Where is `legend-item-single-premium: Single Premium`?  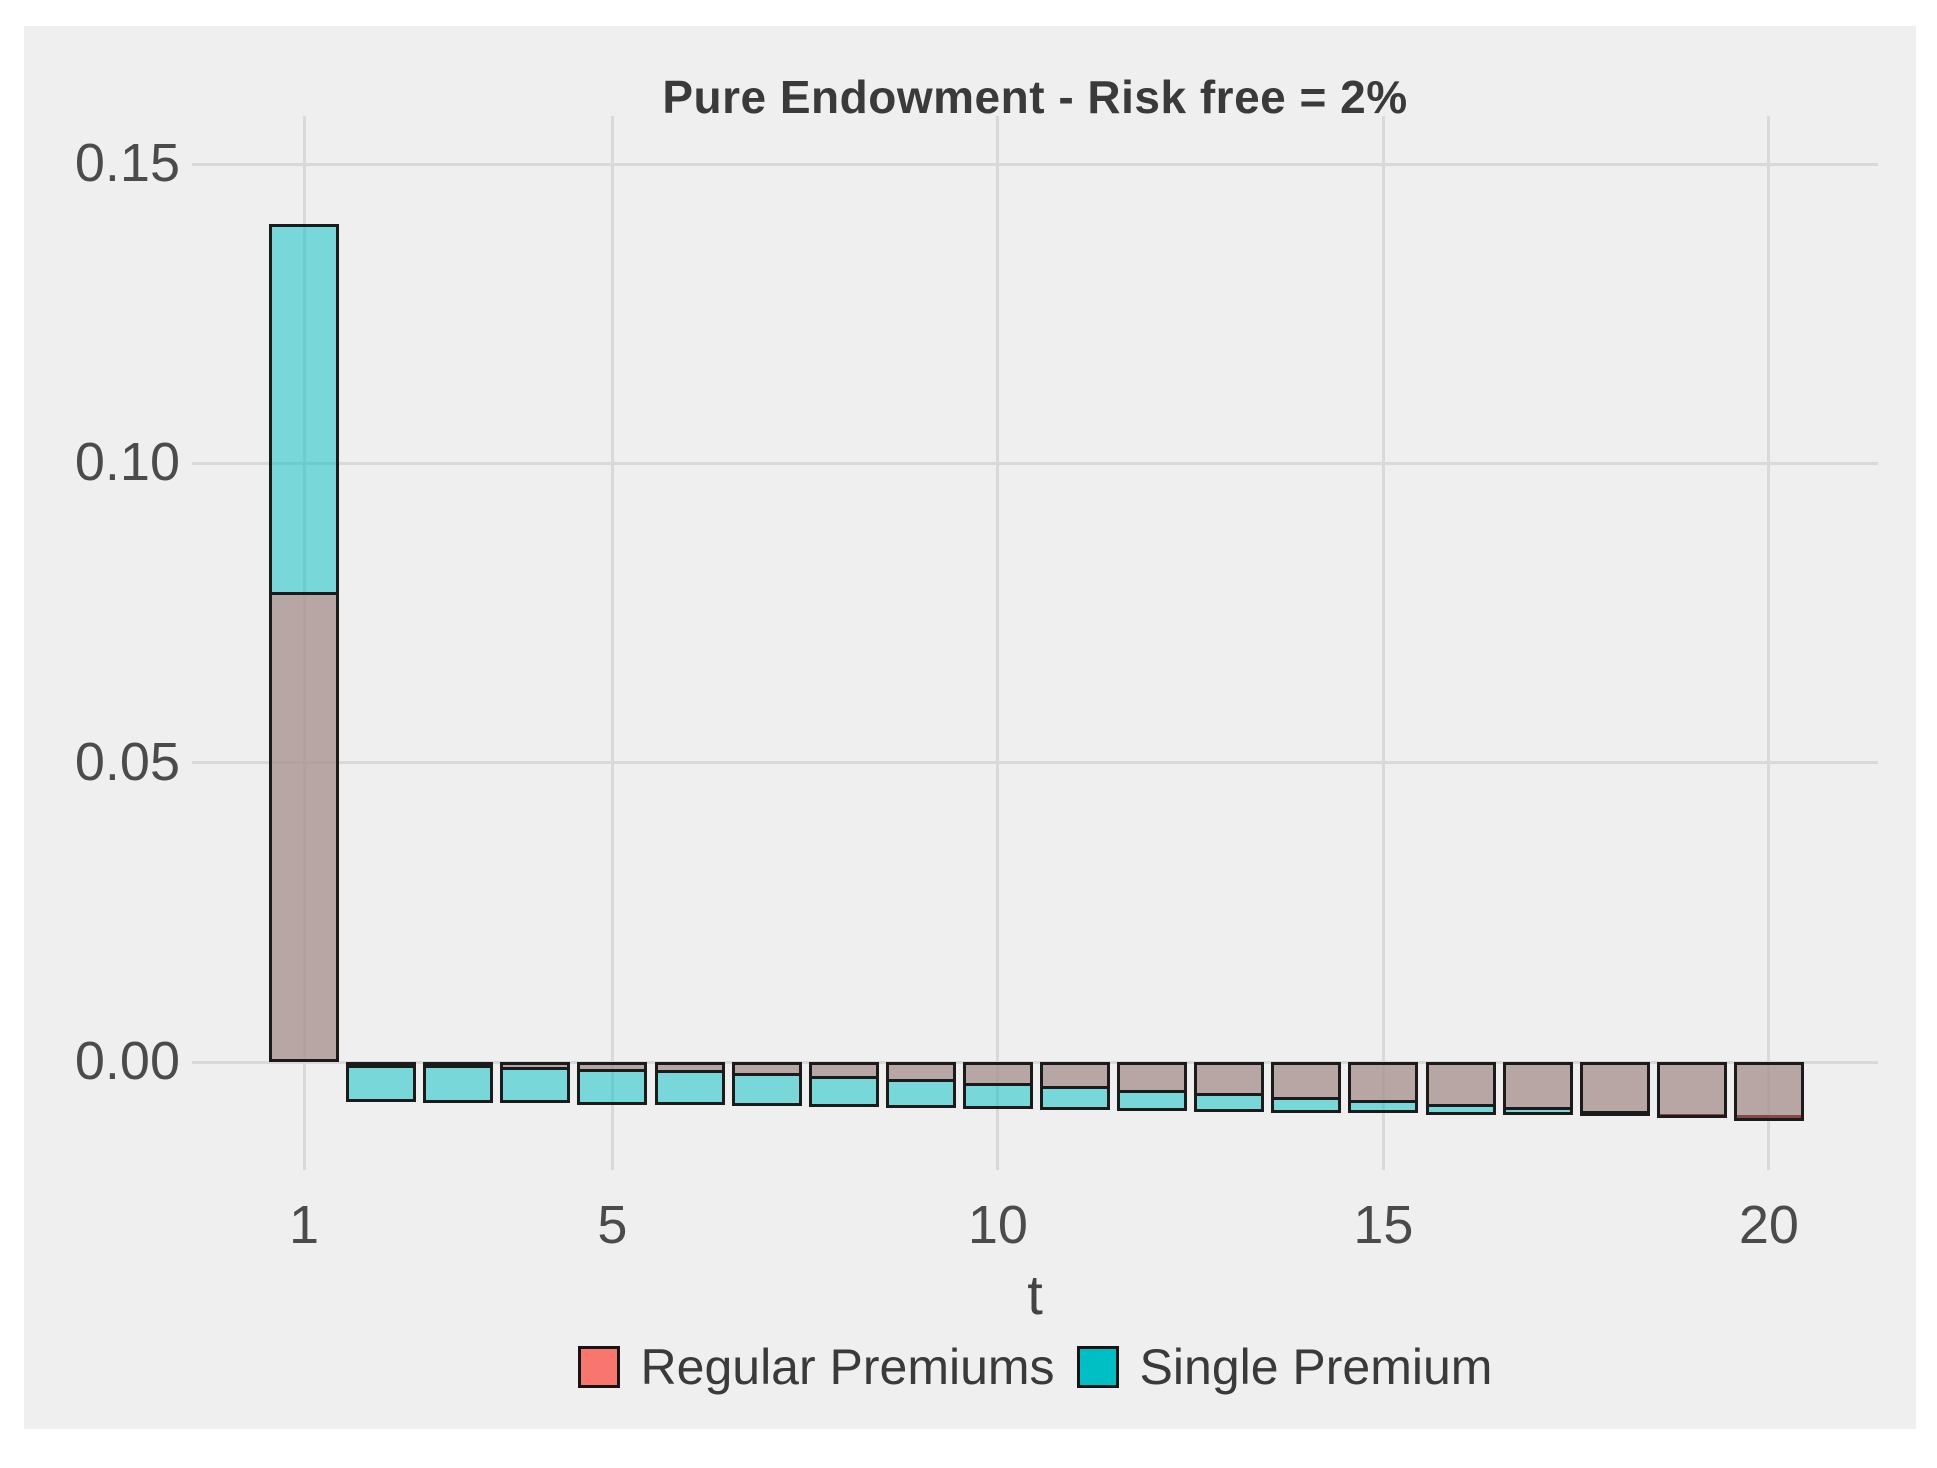 legend-item-single-premium: Single Premium is located at coordinates (1284, 1367).